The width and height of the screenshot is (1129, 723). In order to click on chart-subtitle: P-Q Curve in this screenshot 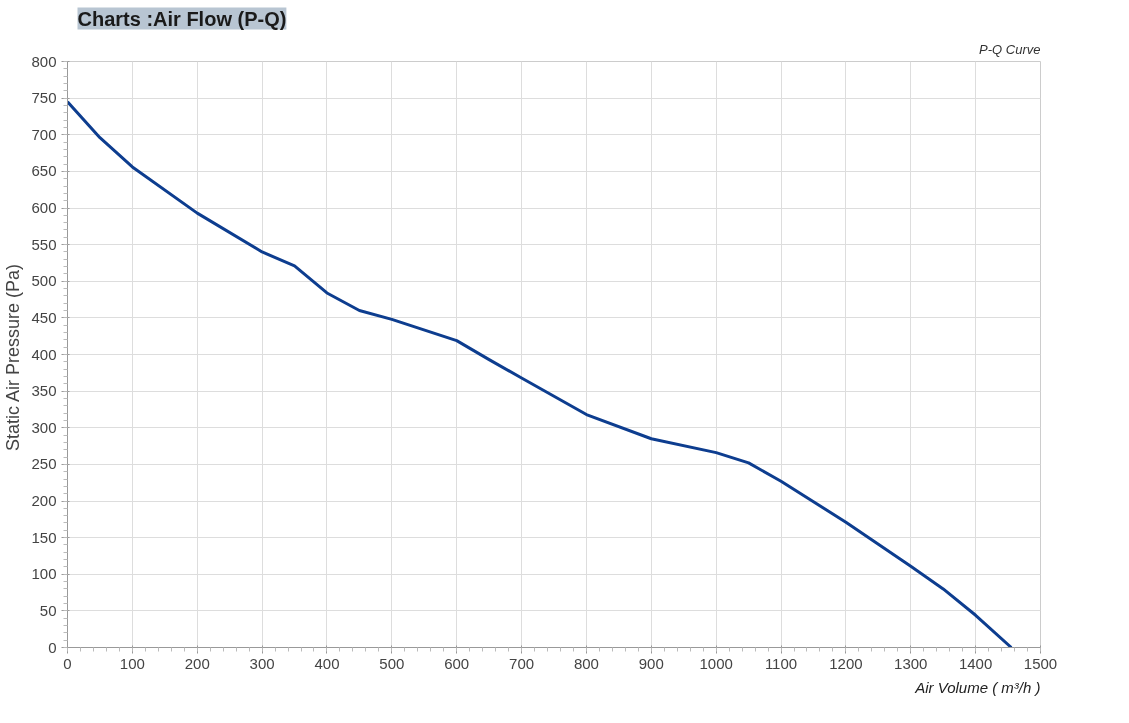, I will do `click(1010, 49)`.